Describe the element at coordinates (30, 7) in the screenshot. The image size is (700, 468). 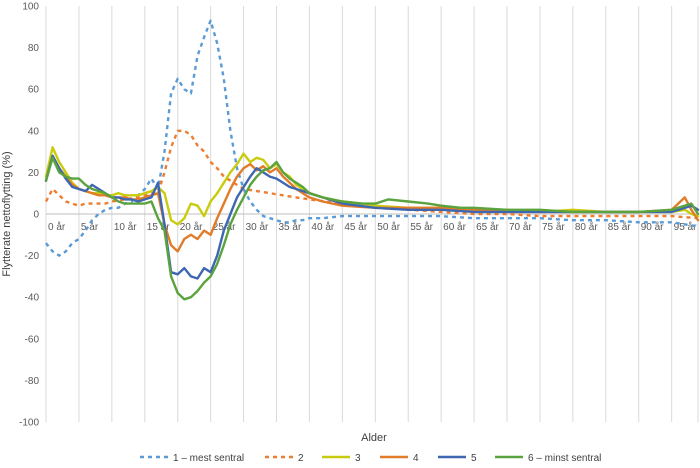
I see `y-tick-label: 100` at that location.